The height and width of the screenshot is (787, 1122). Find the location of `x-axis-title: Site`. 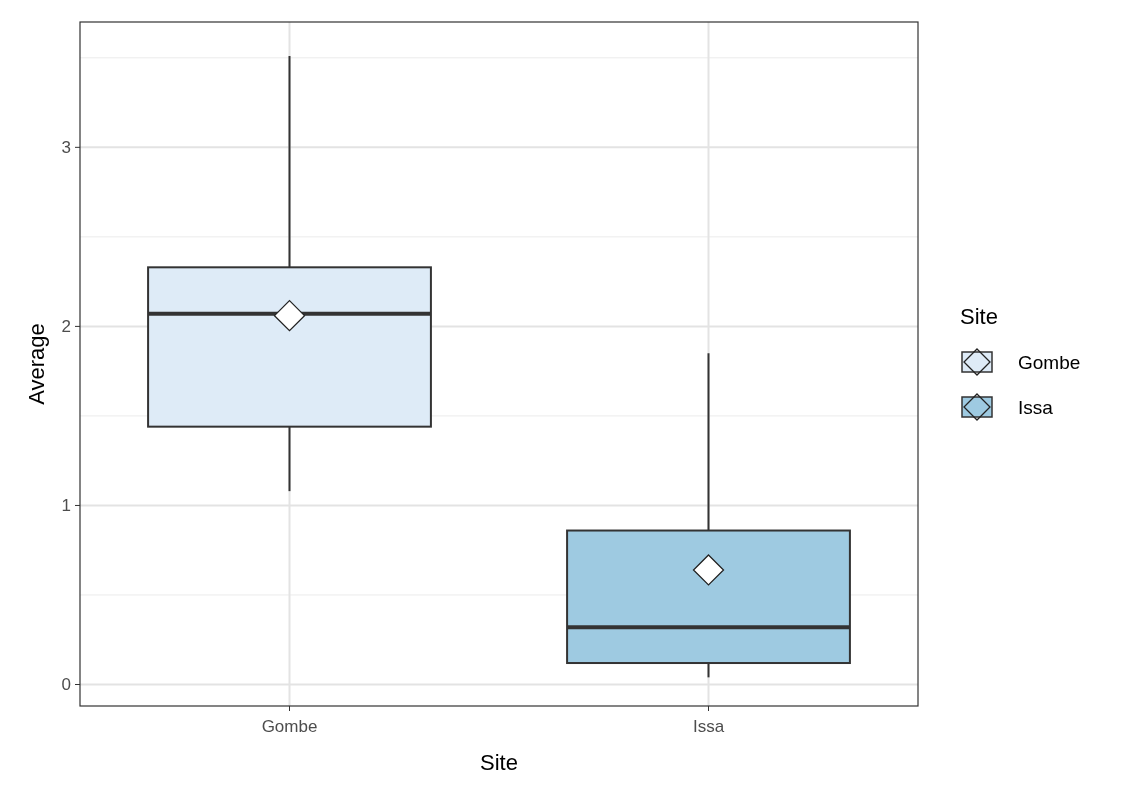

x-axis-title: Site is located at coordinates (499, 762).